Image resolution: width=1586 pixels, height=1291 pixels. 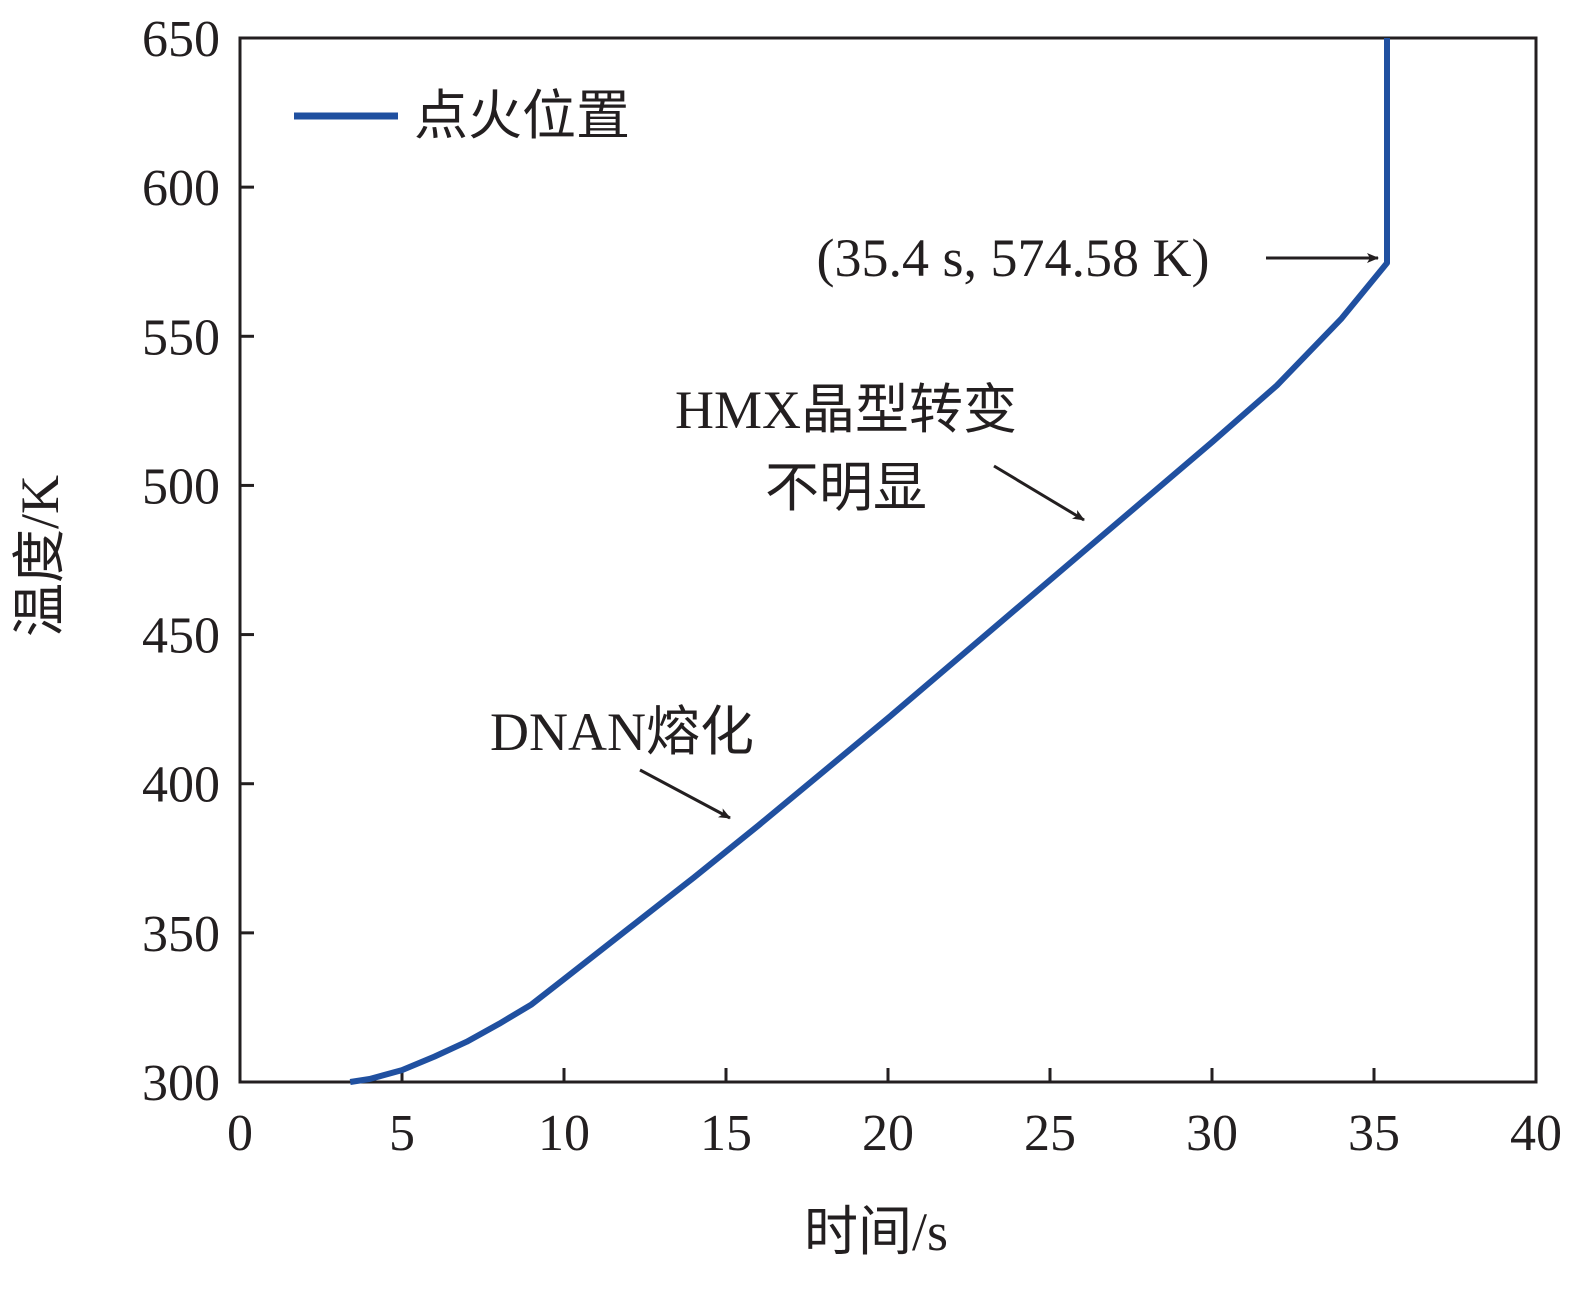 What do you see at coordinates (846, 488) in the screenshot?
I see `annotation-hmx-line2: 不明显` at bounding box center [846, 488].